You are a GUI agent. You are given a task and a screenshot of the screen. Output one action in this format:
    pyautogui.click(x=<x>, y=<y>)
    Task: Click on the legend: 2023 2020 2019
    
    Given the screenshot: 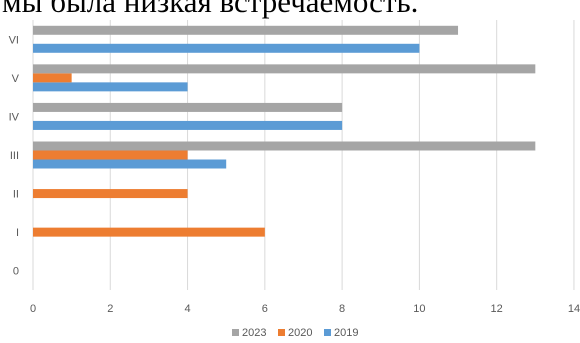 What is the action you would take?
    pyautogui.click(x=295, y=333)
    